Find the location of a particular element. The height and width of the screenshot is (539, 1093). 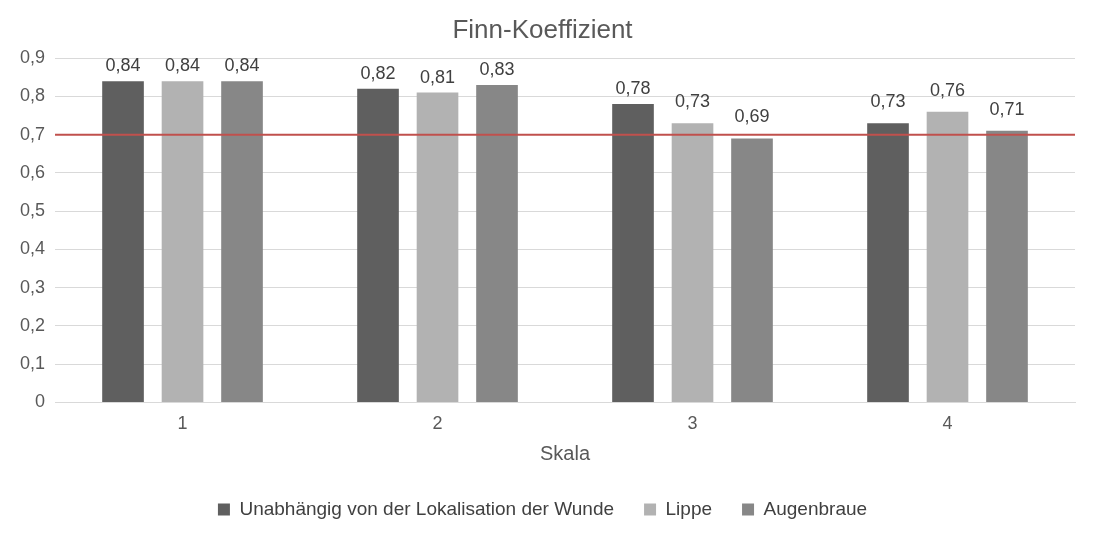

y-tick-label: 0,5 is located at coordinates (32, 210).